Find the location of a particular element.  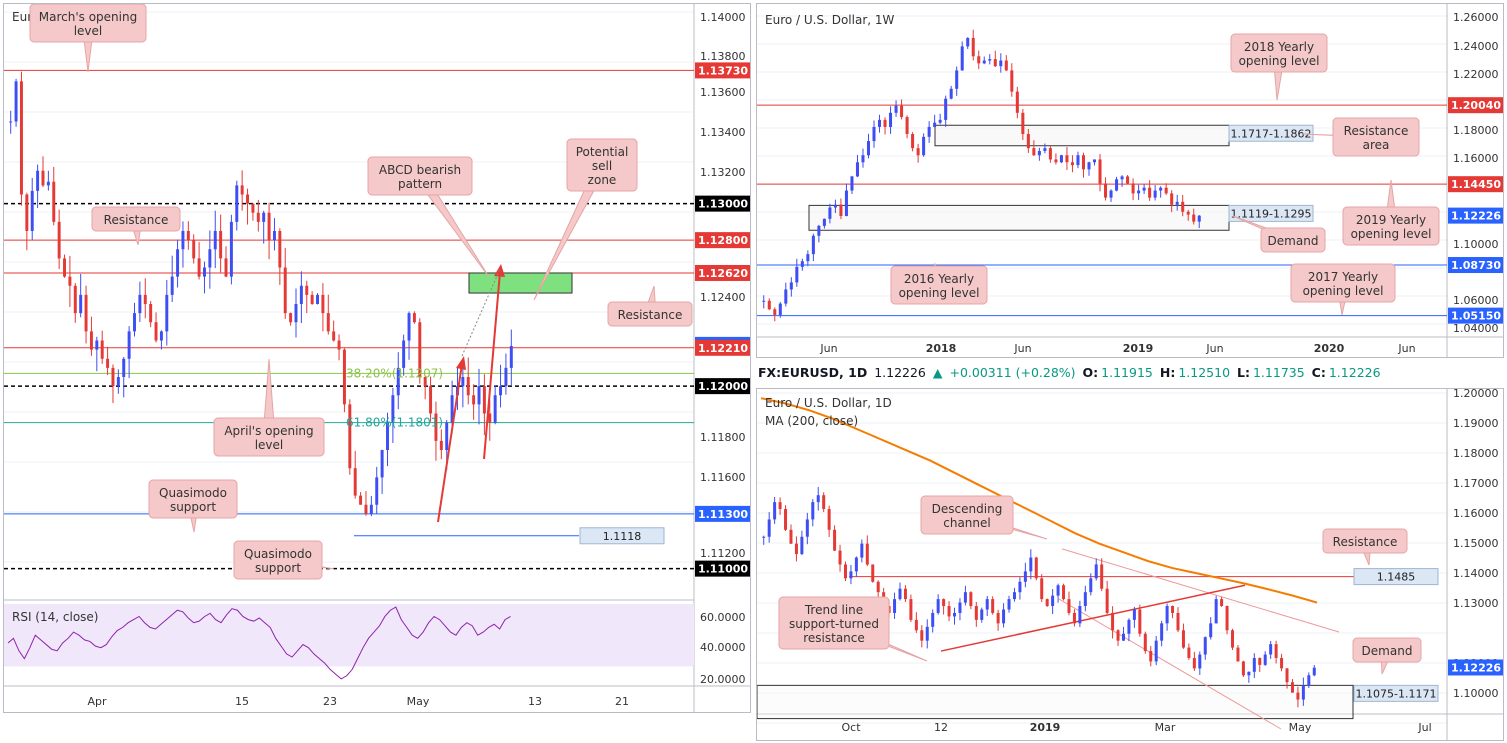

c3-trendline is located at coordinates (1093, 618).